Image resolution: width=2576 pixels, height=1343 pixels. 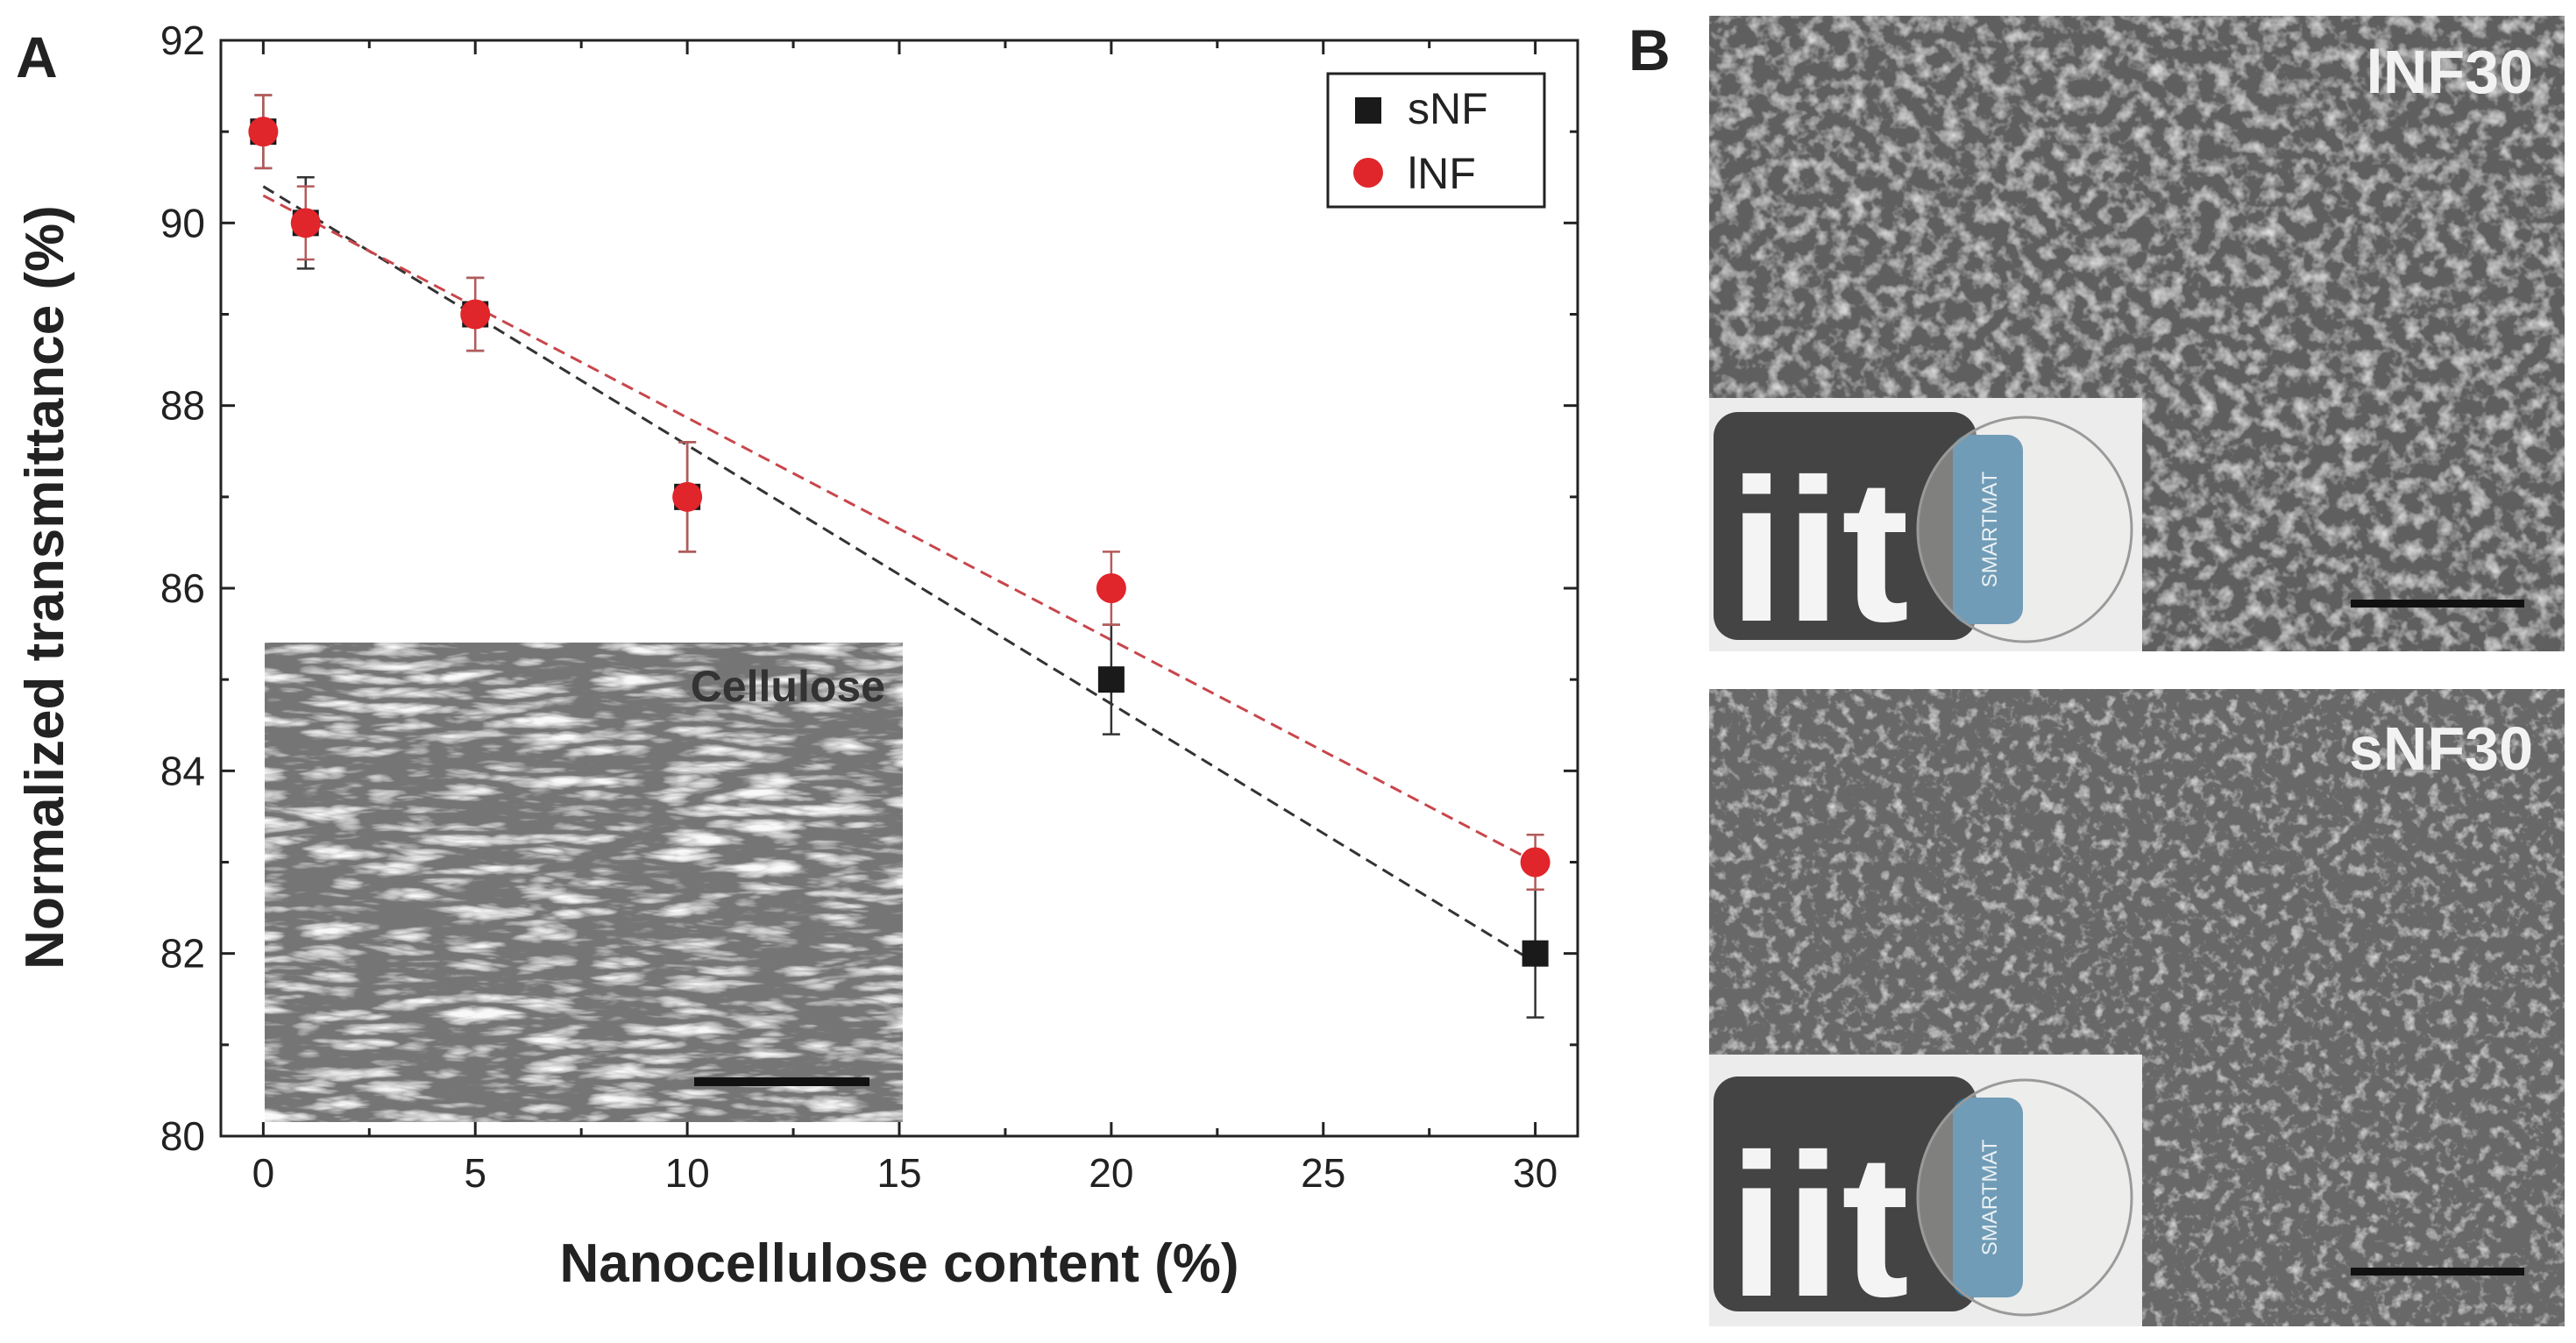 I want to click on cellulose-sem-image, so click(x=584, y=883).